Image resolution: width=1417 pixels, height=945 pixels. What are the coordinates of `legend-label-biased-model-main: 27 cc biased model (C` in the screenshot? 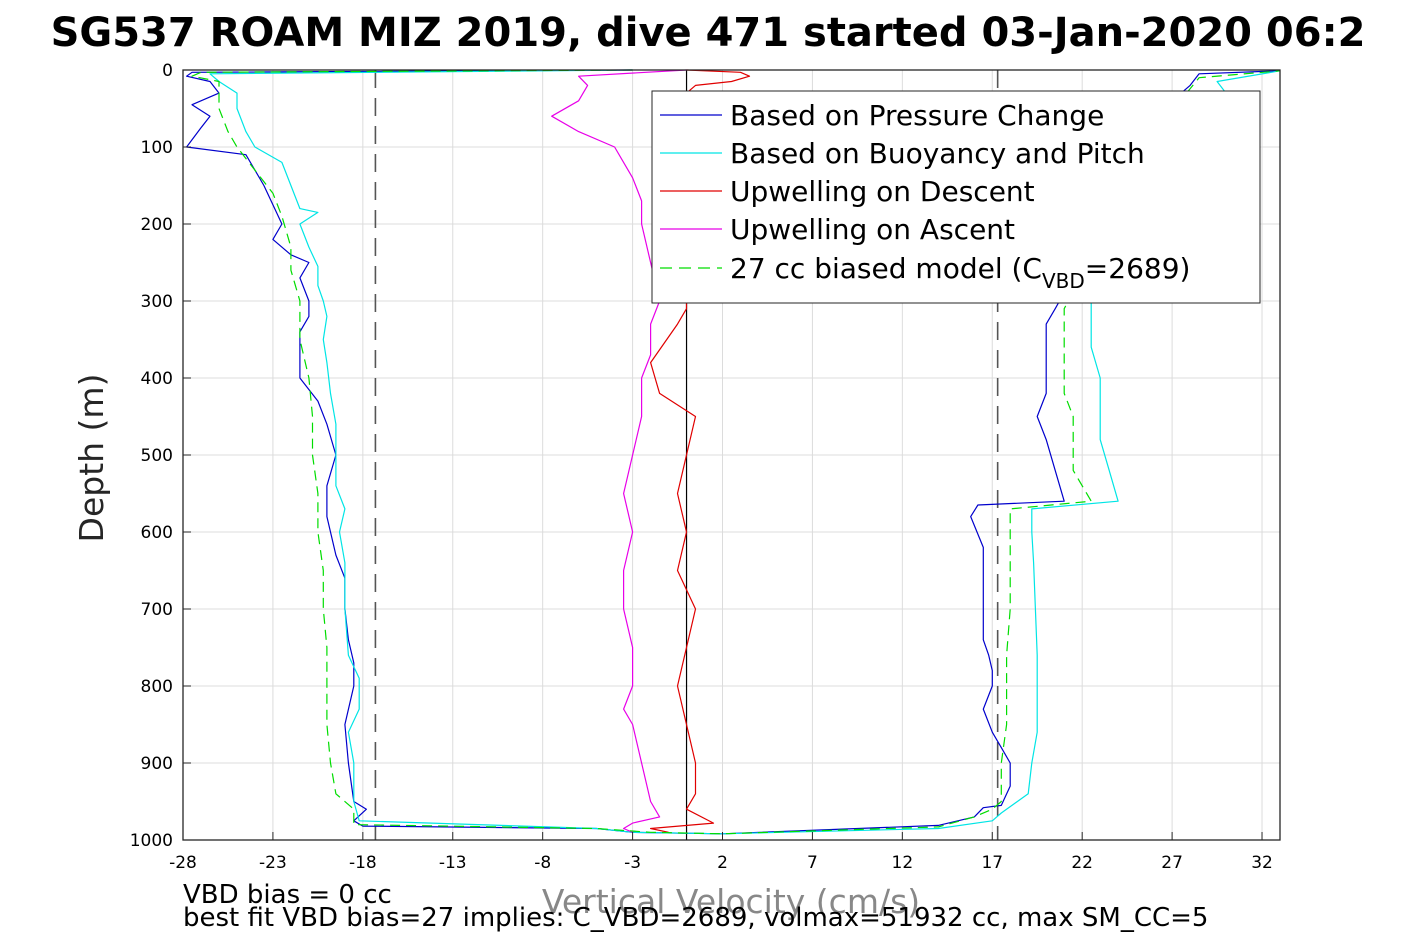 It's located at (886, 268).